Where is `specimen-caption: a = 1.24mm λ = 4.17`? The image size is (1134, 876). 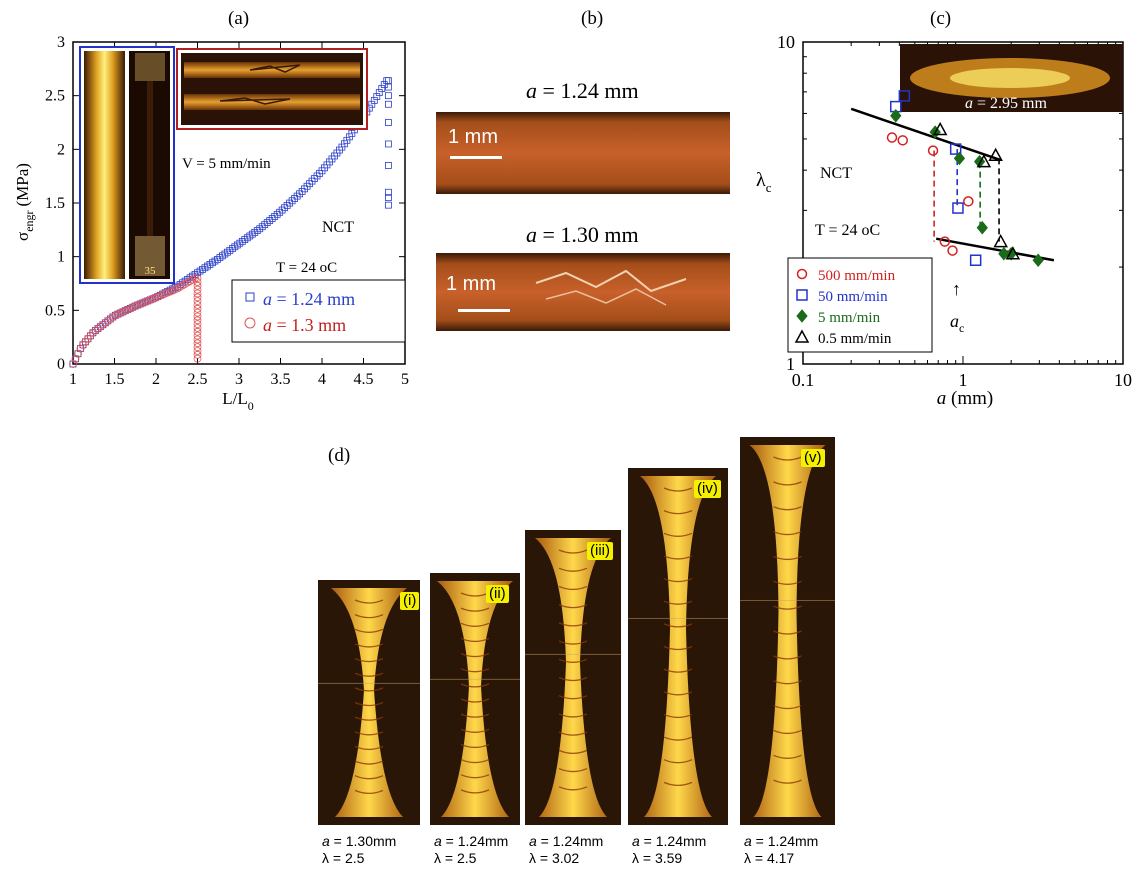
specimen-caption: a = 1.24mm λ = 4.17 is located at coordinates (781, 850).